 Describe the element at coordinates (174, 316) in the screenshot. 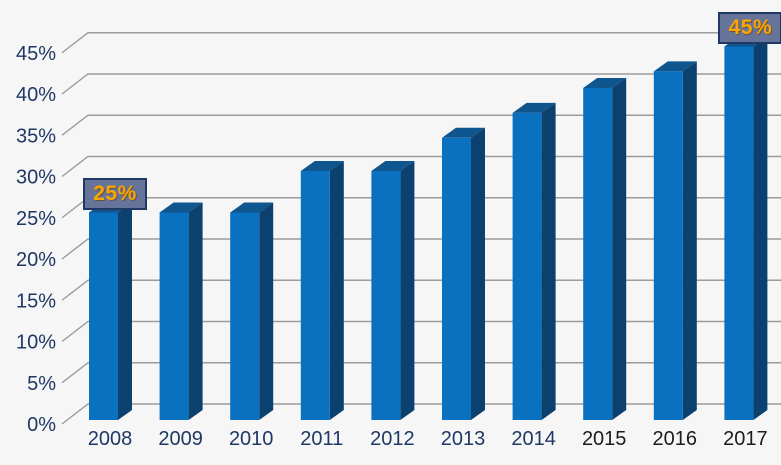

I see `bar-2009` at that location.